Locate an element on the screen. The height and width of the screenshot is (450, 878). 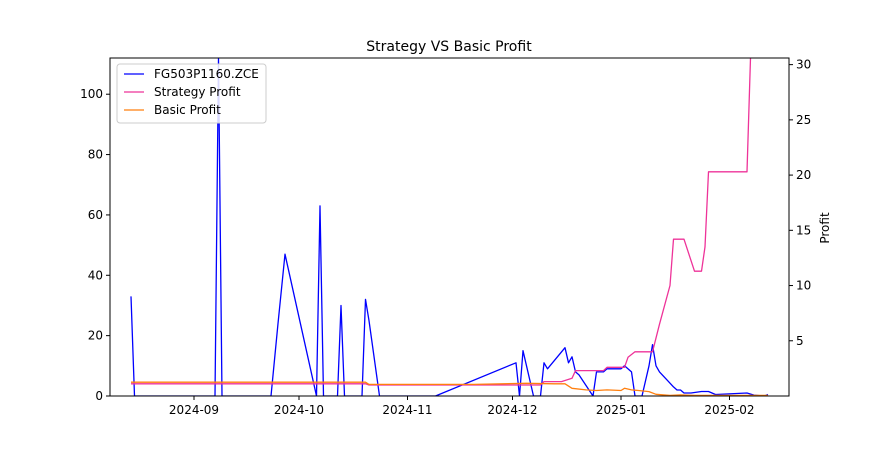
legend-label-fg503p1160: FG503P1160.ZCE is located at coordinates (206, 74).